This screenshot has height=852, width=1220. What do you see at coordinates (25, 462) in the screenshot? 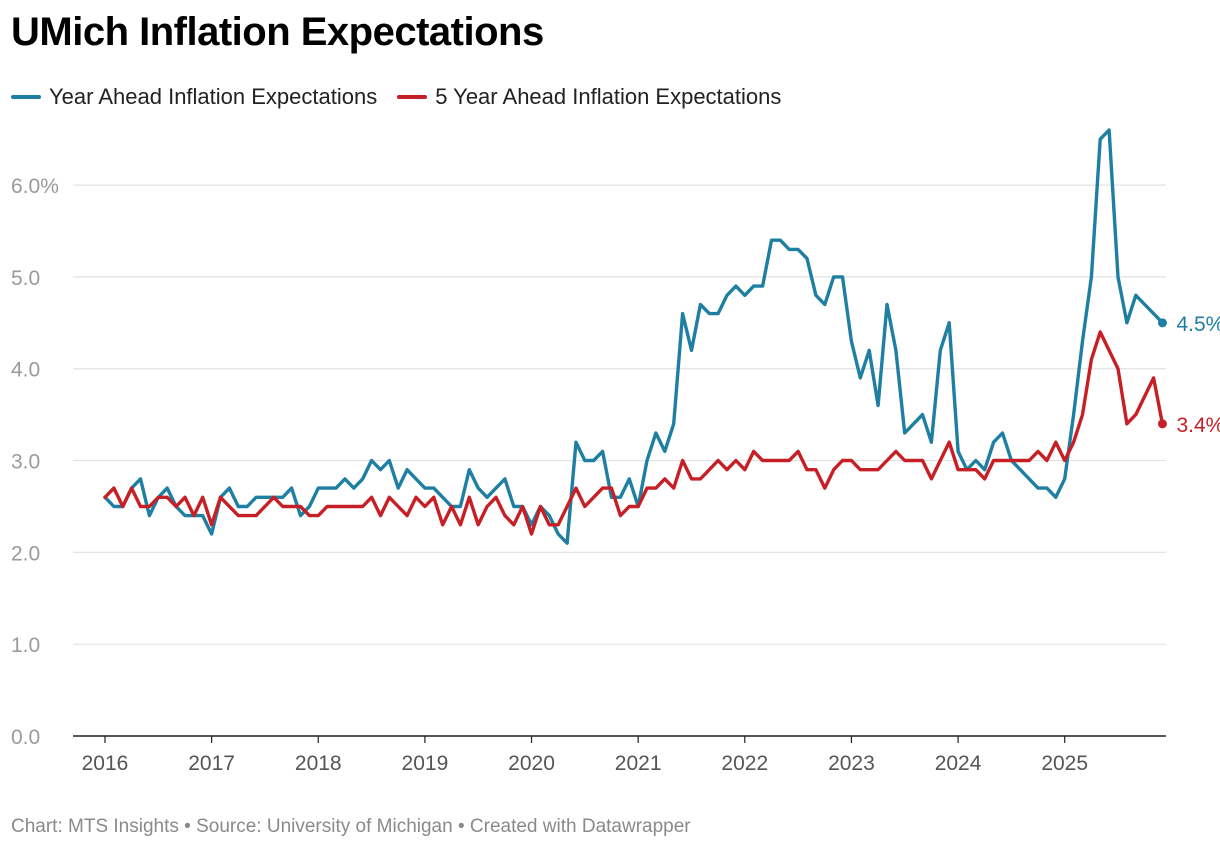
I see `y-tick-label: 3.0` at bounding box center [25, 462].